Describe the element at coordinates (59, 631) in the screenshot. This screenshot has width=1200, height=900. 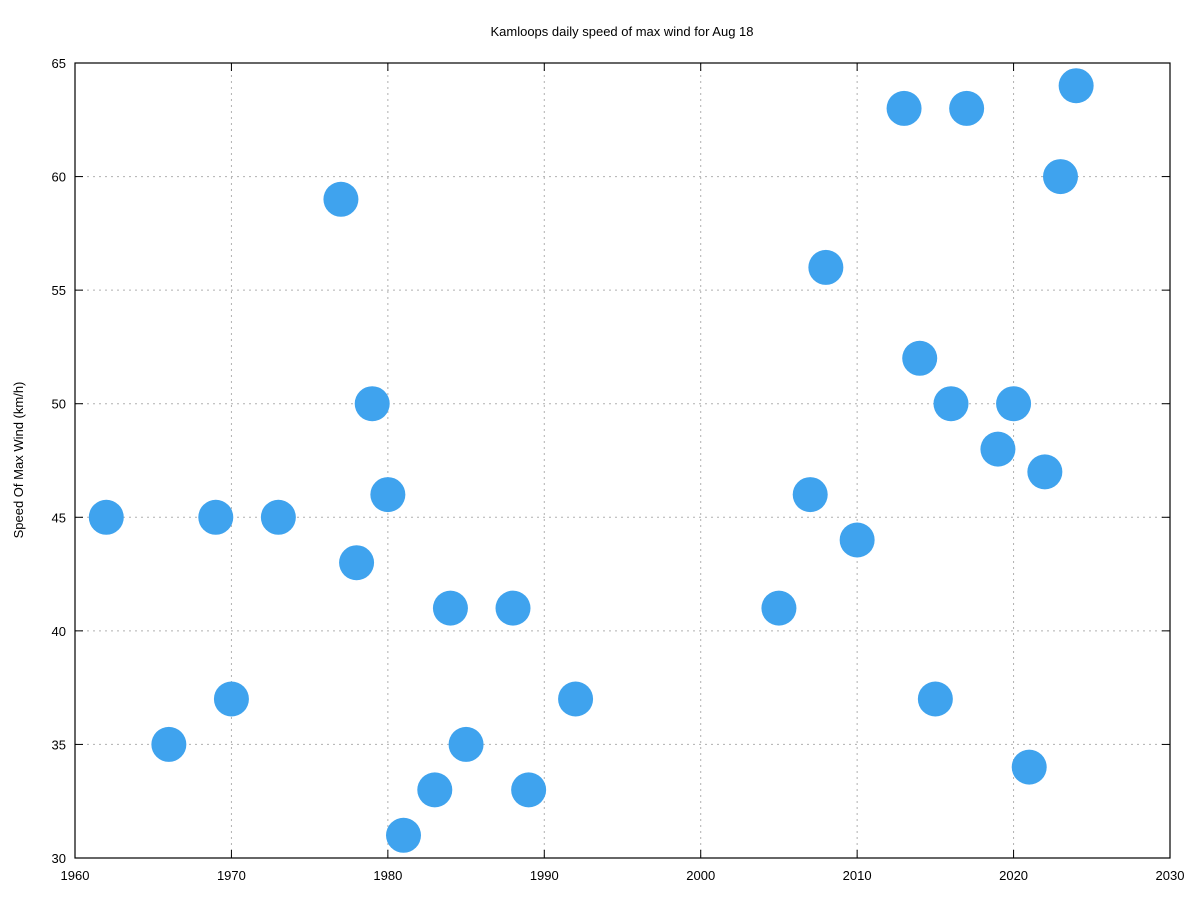
I see `y-tick-label: 40` at that location.